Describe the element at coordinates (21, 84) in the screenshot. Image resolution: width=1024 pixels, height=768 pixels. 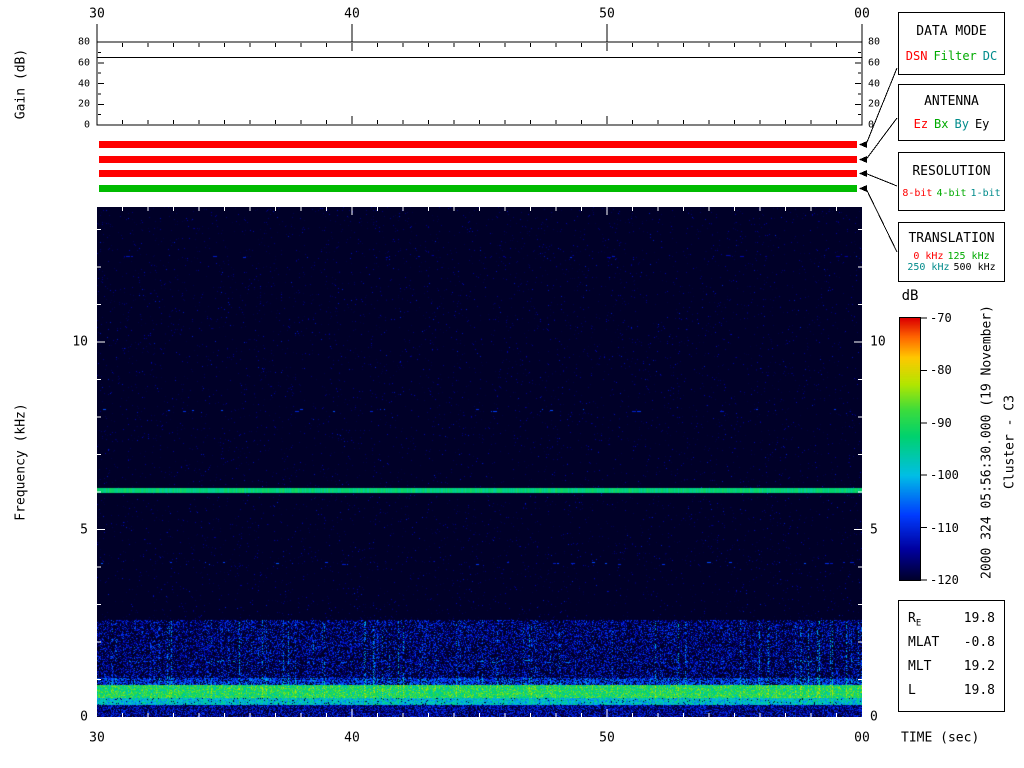
I see `gain-axis-label: Gain (dB)` at that location.